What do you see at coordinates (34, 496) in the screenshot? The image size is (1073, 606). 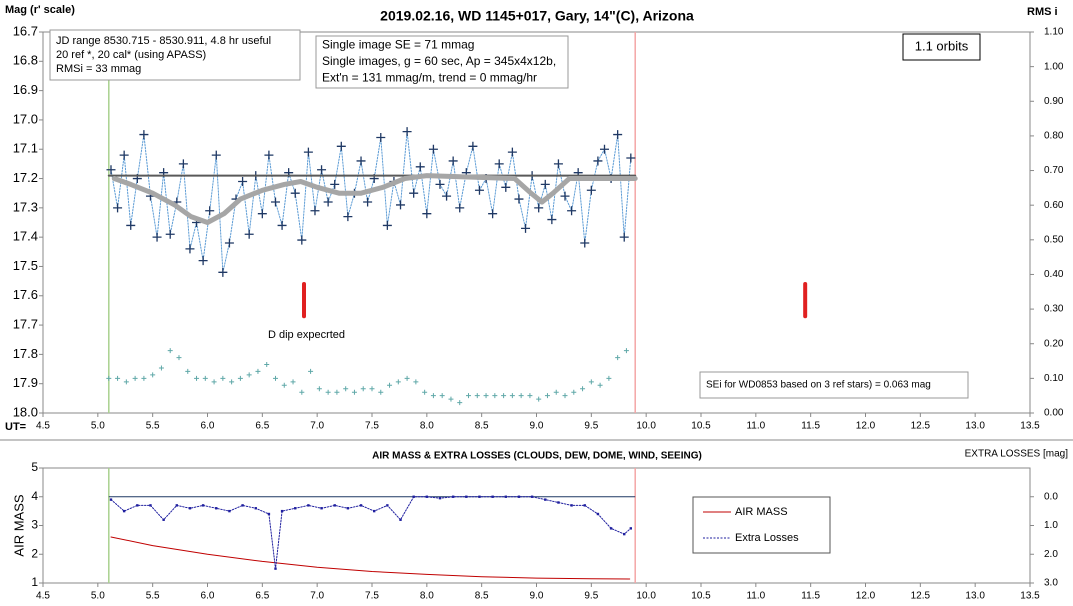 I see `y-tick-label: 4` at bounding box center [34, 496].